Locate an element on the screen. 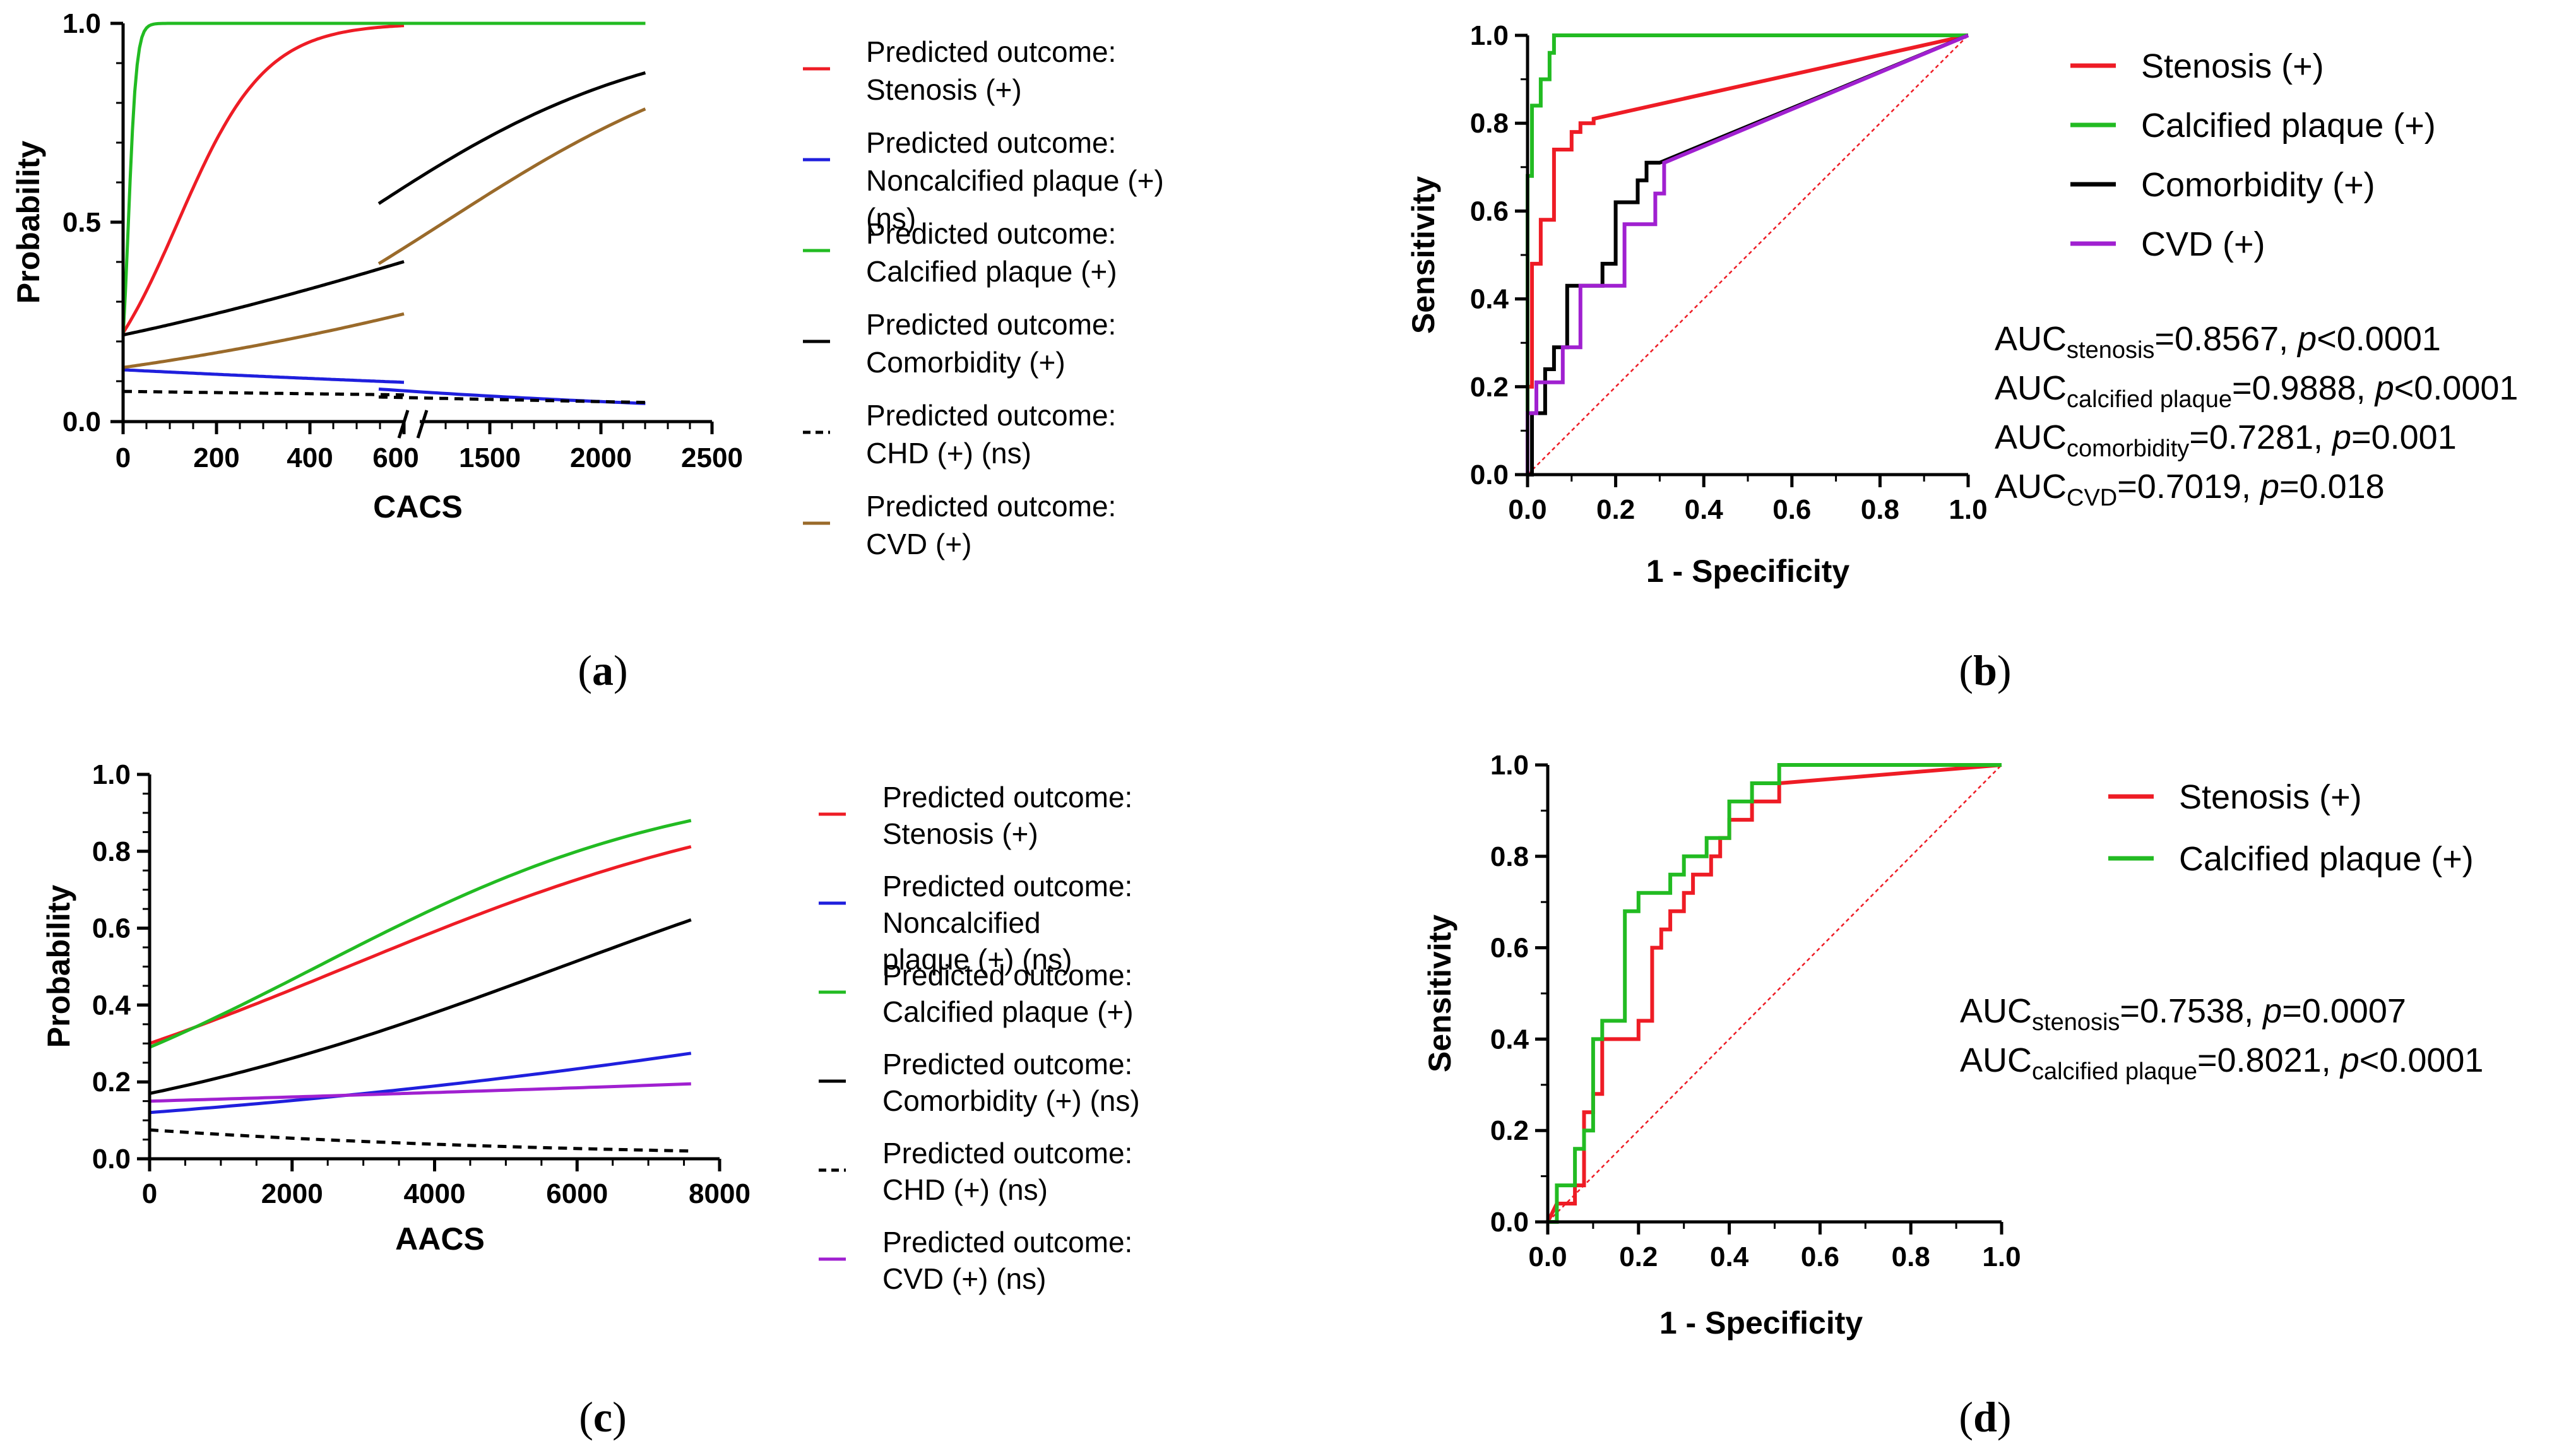 The height and width of the screenshot is (1451, 2576). panel-b-y-tick: 0.6 is located at coordinates (1490, 211).